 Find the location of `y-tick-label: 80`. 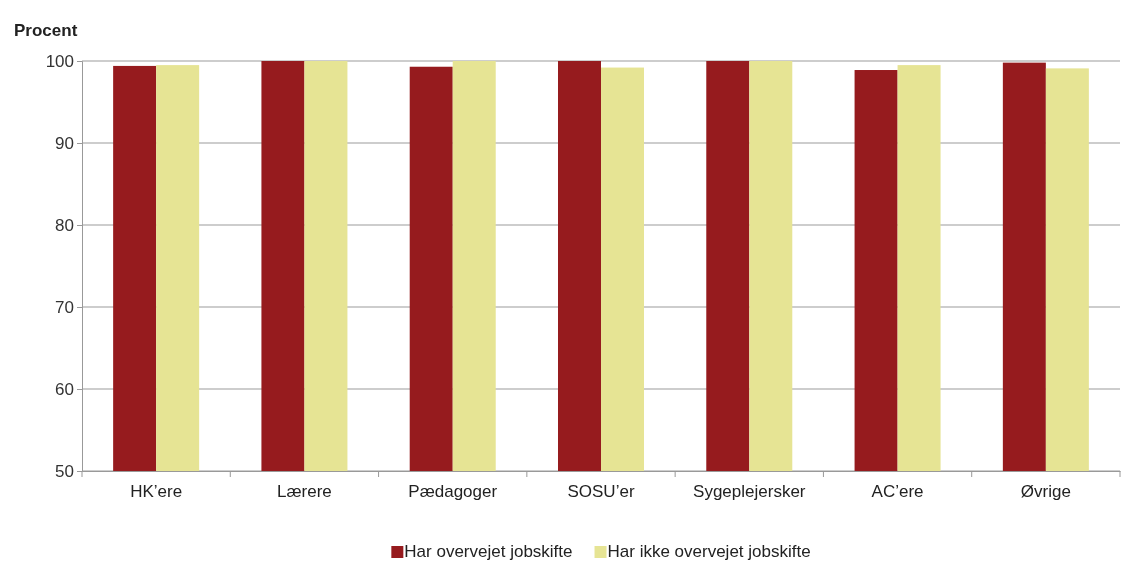

y-tick-label: 80 is located at coordinates (64, 225).